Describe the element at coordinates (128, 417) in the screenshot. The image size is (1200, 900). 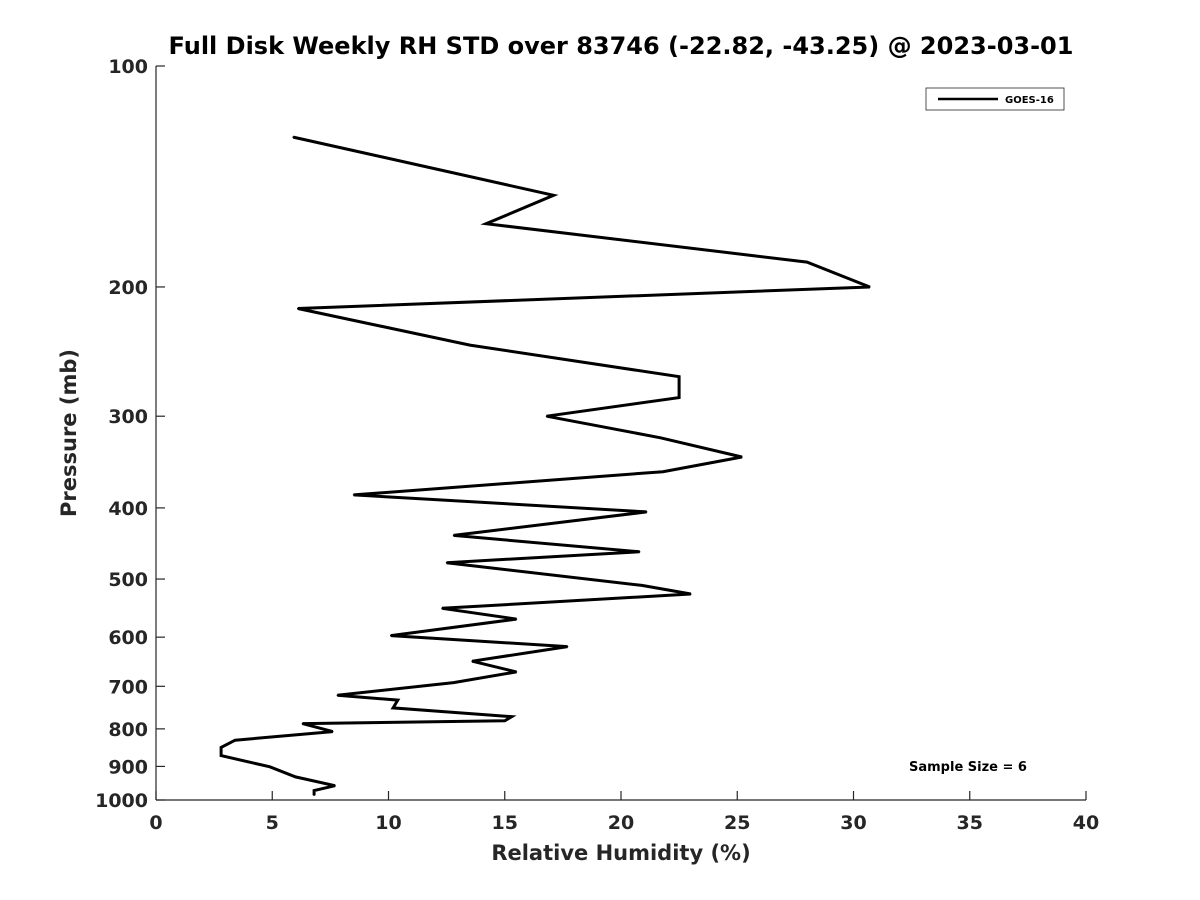
I see `y-tick-label: 300` at that location.